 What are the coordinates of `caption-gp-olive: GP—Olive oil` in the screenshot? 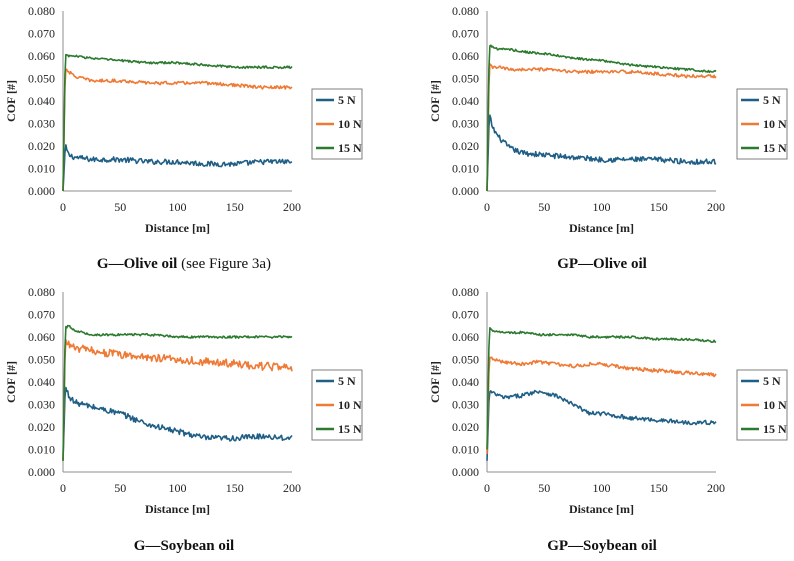 It's located at (602, 264).